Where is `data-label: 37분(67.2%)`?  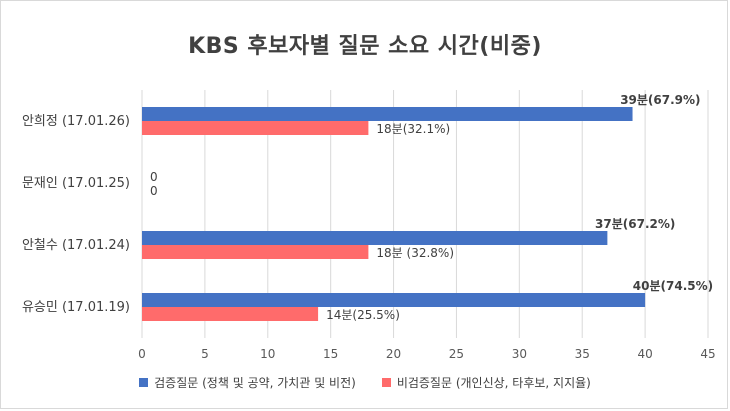 data-label: 37분(67.2%) is located at coordinates (635, 224).